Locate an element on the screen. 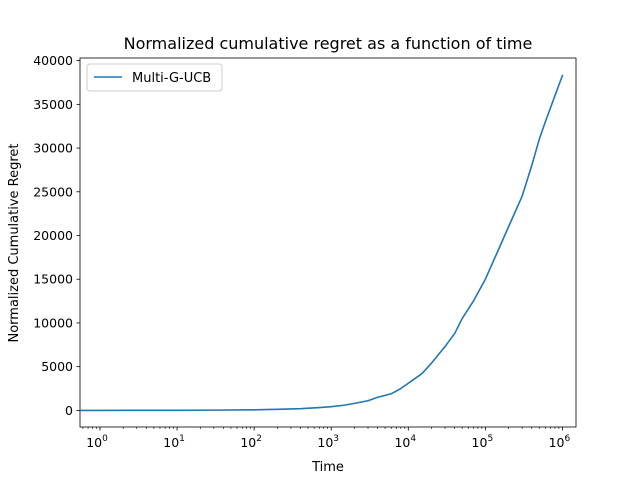 This screenshot has height=480, width=640. legend-frame is located at coordinates (154, 77).